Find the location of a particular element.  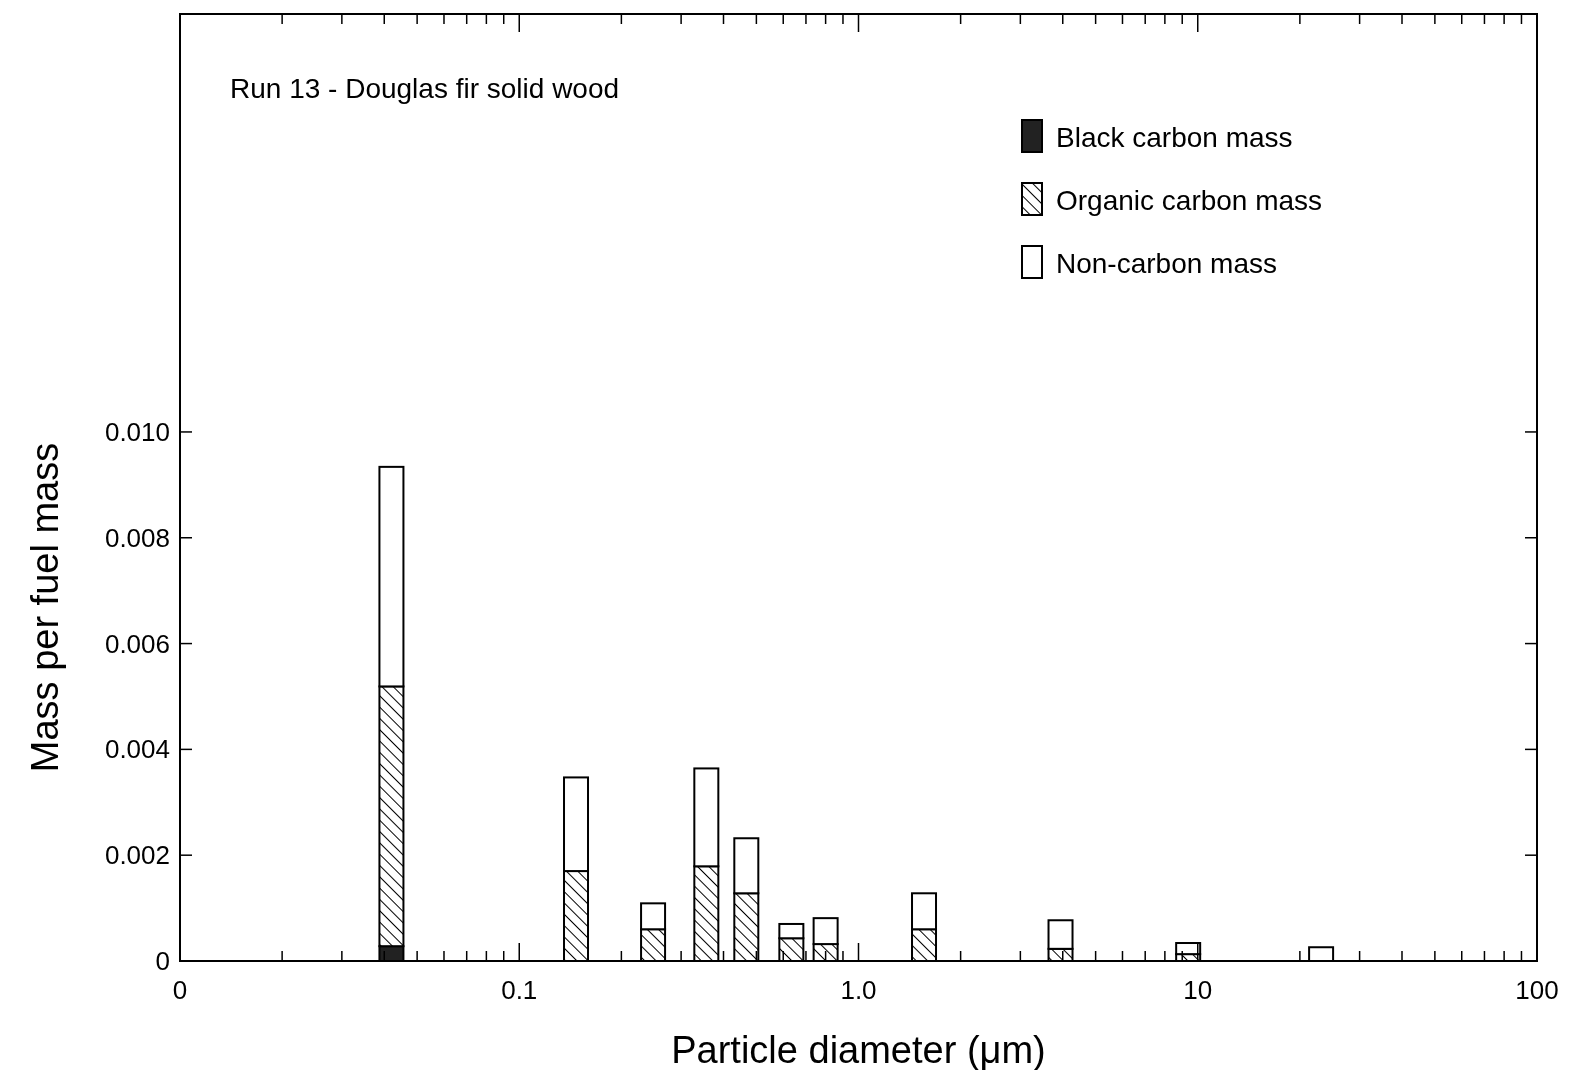

x-tick-label: 100 is located at coordinates (1537, 990).